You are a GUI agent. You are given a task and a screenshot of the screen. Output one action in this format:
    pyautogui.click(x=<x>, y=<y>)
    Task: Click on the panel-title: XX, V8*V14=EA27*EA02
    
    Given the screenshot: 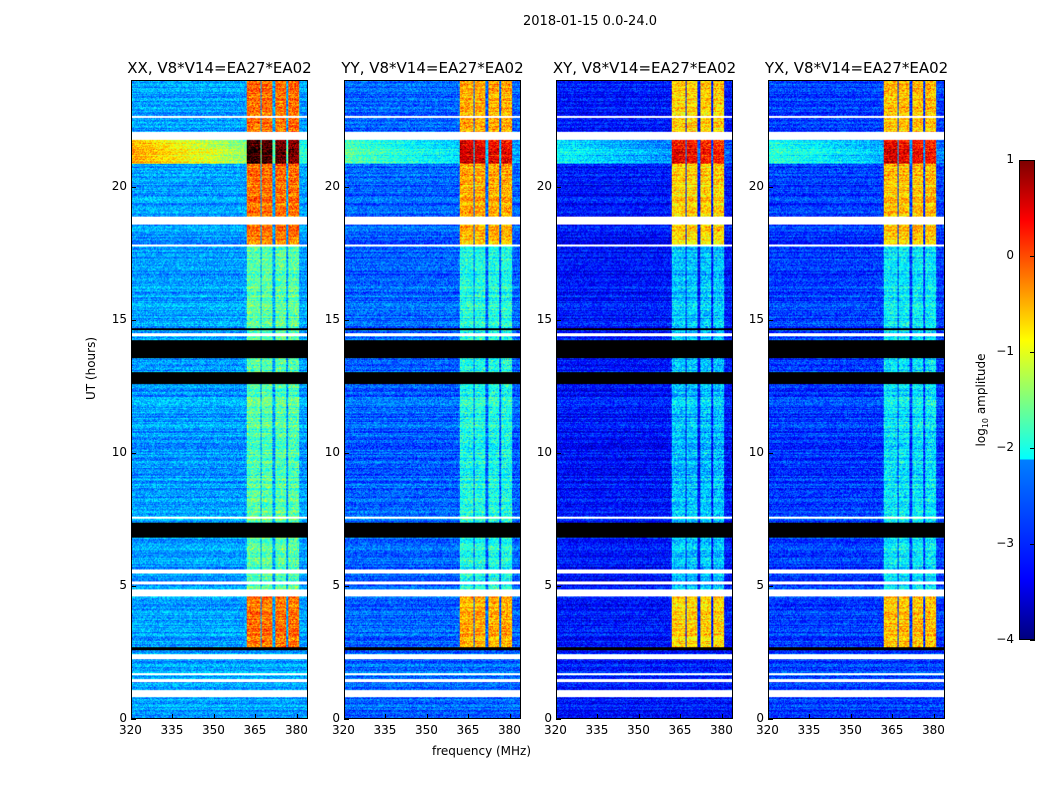 What is the action you would take?
    pyautogui.click(x=219, y=68)
    